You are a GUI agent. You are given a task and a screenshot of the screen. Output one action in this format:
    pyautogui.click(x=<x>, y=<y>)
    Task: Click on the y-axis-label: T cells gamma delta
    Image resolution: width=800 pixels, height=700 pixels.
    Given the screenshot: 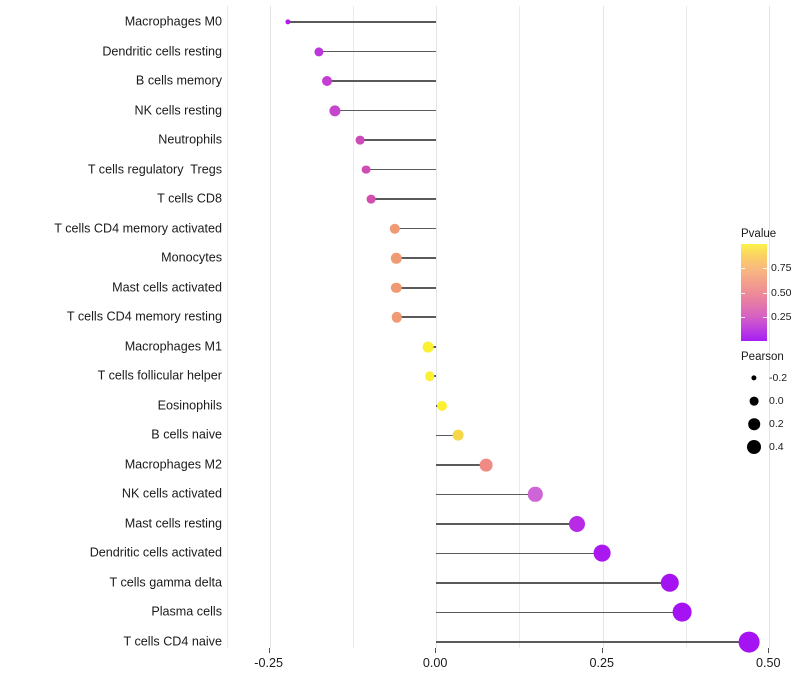 What is the action you would take?
    pyautogui.click(x=165, y=582)
    